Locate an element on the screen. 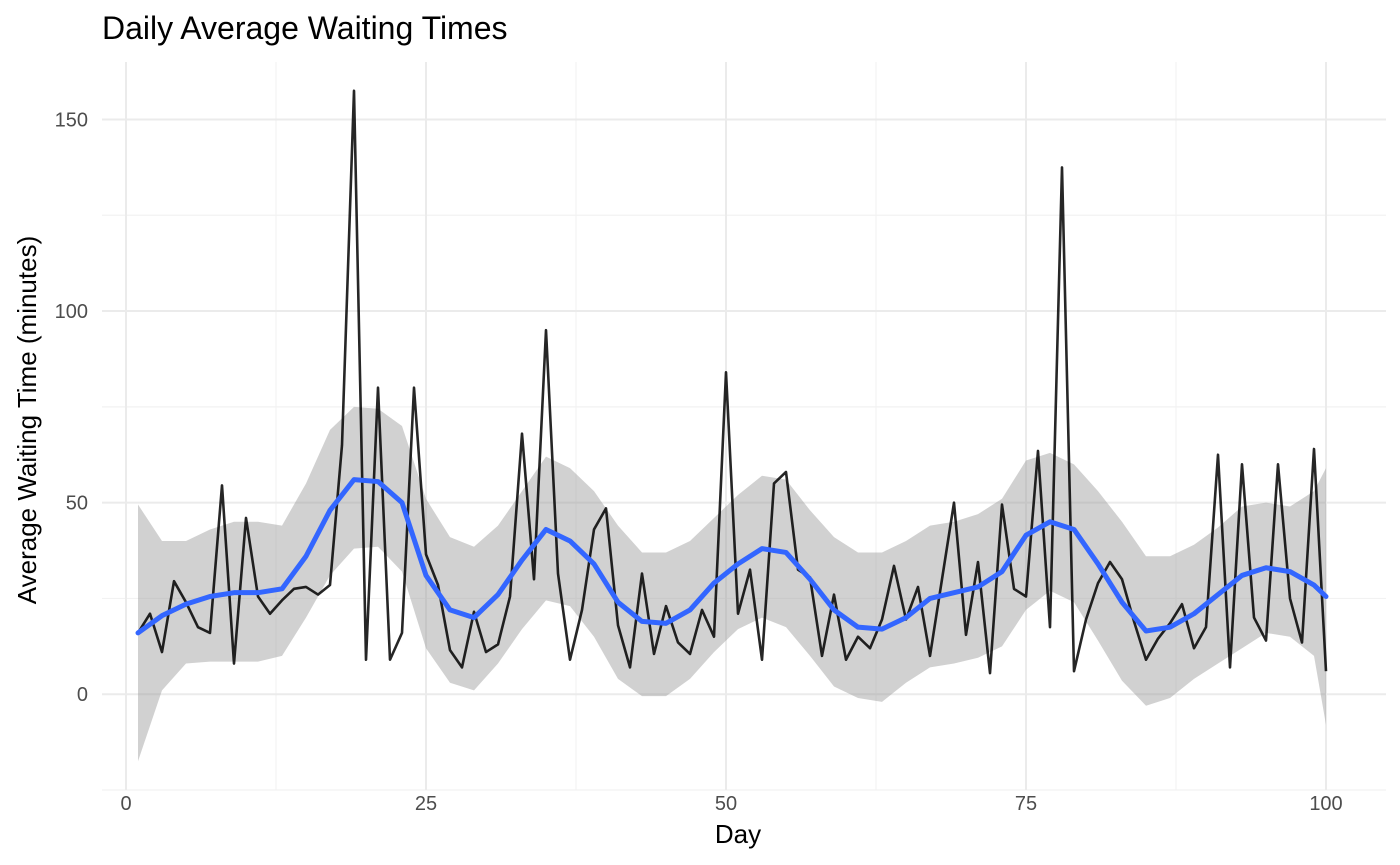 Image resolution: width=1400 pixels, height=865 pixels. x-axis-title: Day is located at coordinates (738, 834).